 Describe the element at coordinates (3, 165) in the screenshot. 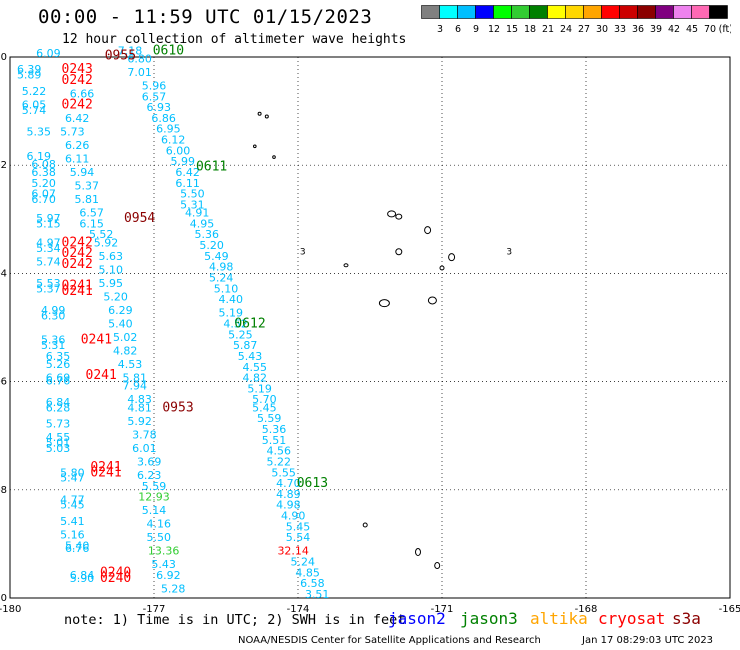

I see `y-tick-label: -2` at that location.